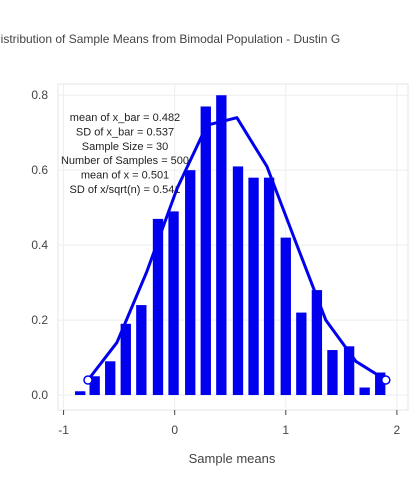 Image resolution: width=418 pixels, height=500 pixels. I want to click on annotation-line: SD of x/sqrt(n) = 0.541, so click(125, 190).